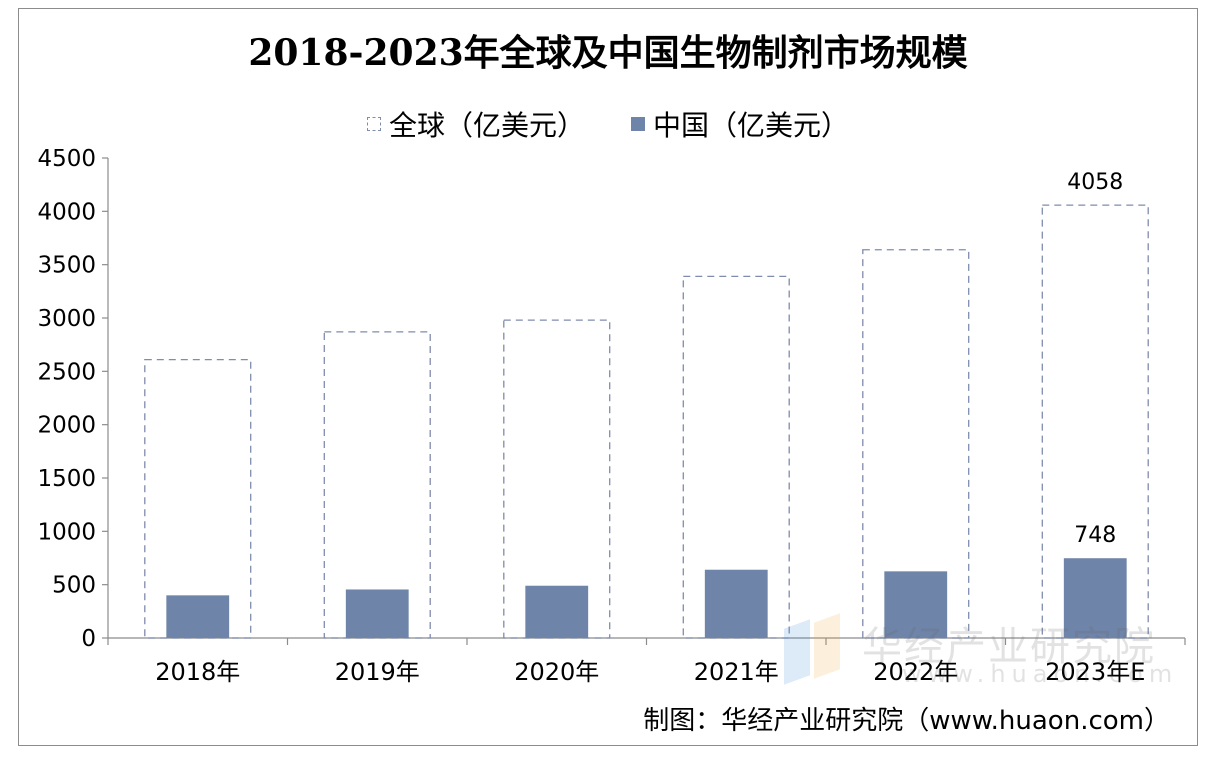  What do you see at coordinates (1095, 672) in the screenshot?
I see `x-tick-label: 2023年E` at bounding box center [1095, 672].